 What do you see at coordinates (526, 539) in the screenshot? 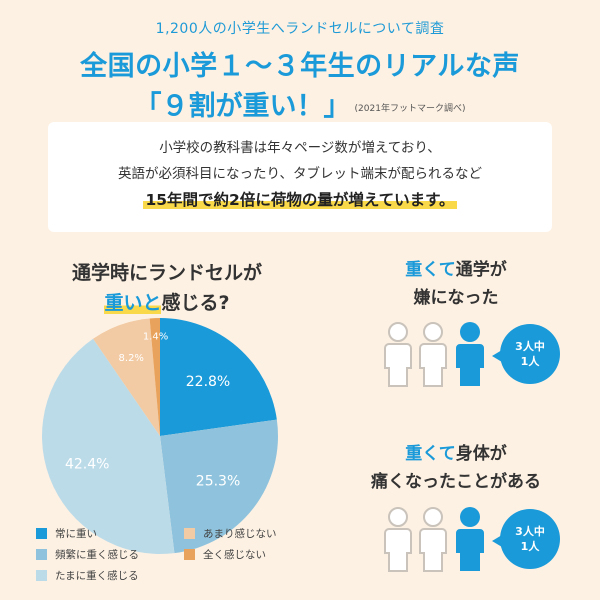
I see `stat2-bubble: 3人中 1人` at bounding box center [526, 539].